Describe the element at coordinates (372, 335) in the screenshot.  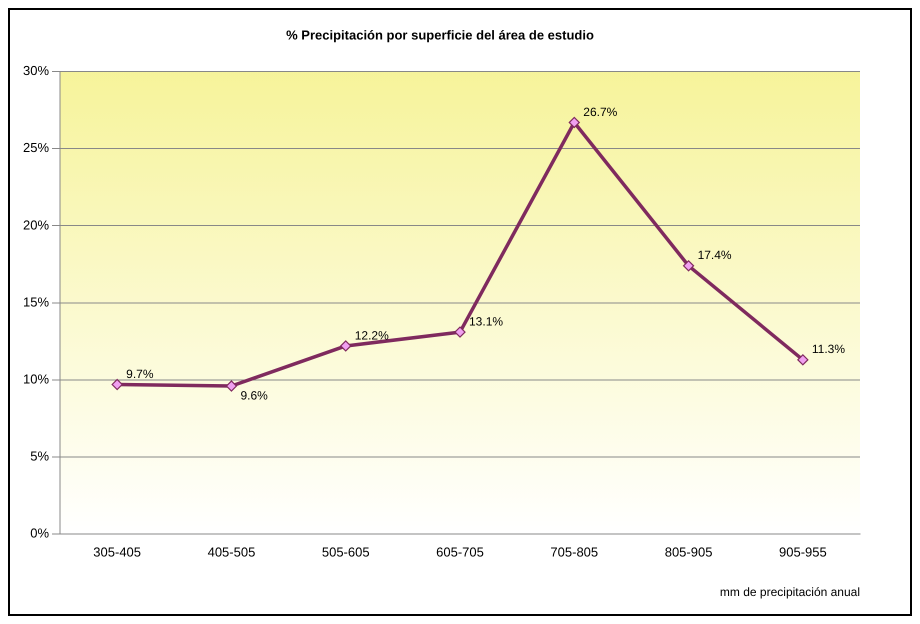
I see `data-label: 12.2%` at that location.